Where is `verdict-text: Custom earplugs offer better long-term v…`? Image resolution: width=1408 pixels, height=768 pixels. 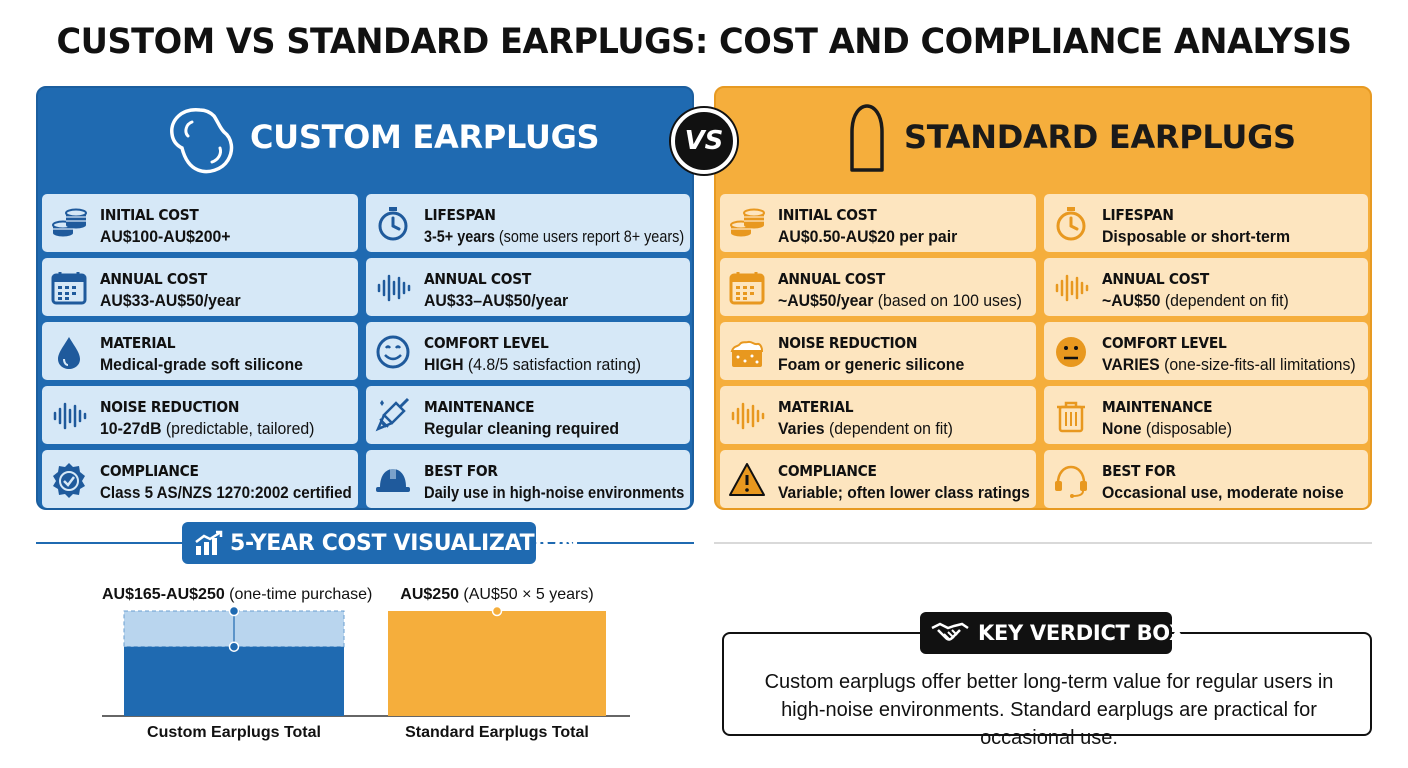
verdict-text: Custom earplugs offer better long-term v… is located at coordinates (1049, 710).